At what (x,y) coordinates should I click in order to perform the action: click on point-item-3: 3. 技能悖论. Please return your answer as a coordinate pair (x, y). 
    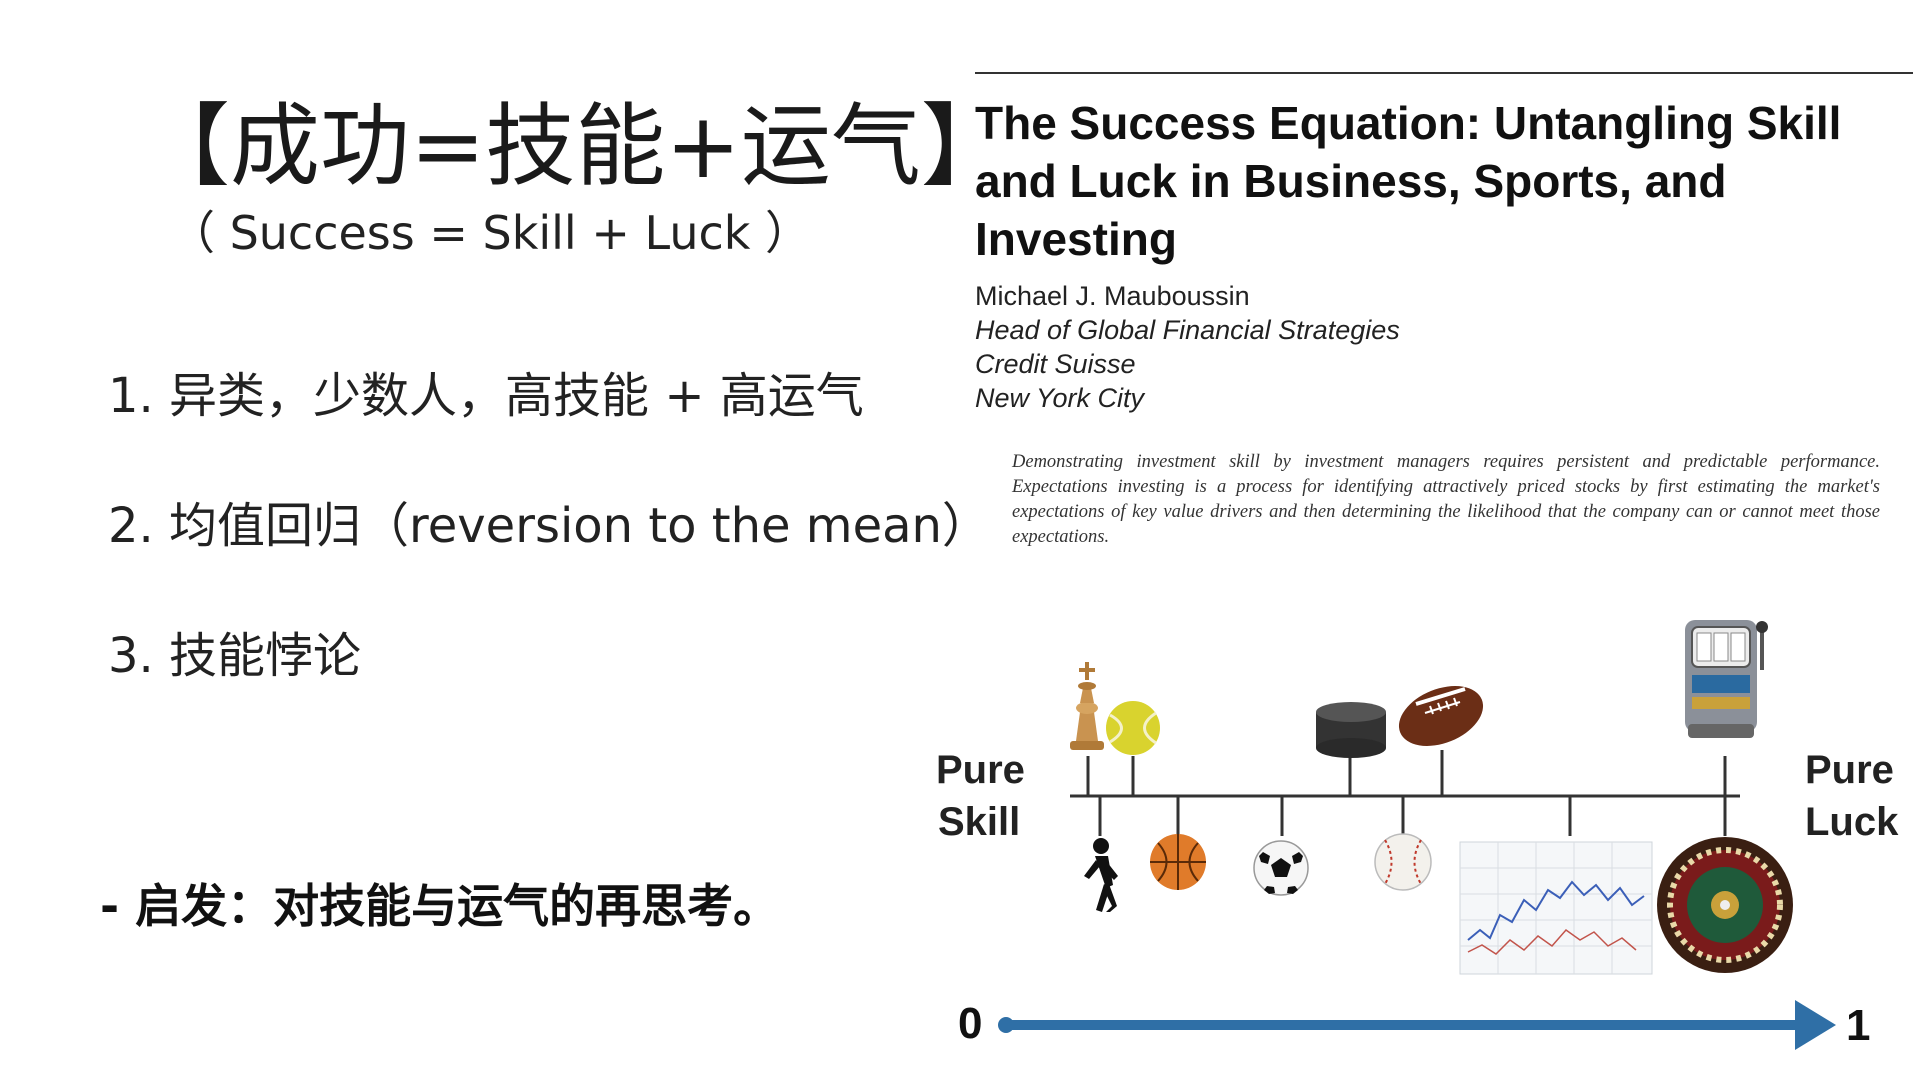
    Looking at the image, I should click on (235, 656).